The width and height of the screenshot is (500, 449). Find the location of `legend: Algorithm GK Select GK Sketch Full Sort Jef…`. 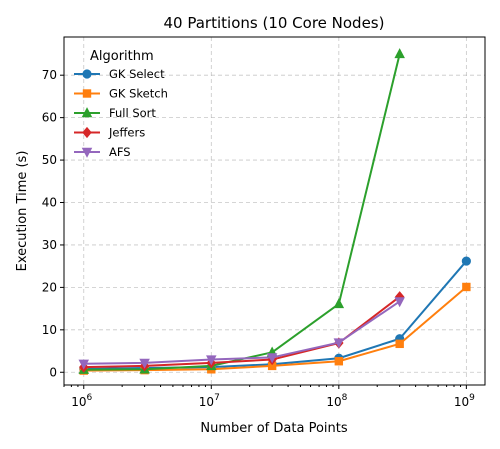

legend: Algorithm GK Select GK Sketch Full Sort Jef… is located at coordinates (121, 104).